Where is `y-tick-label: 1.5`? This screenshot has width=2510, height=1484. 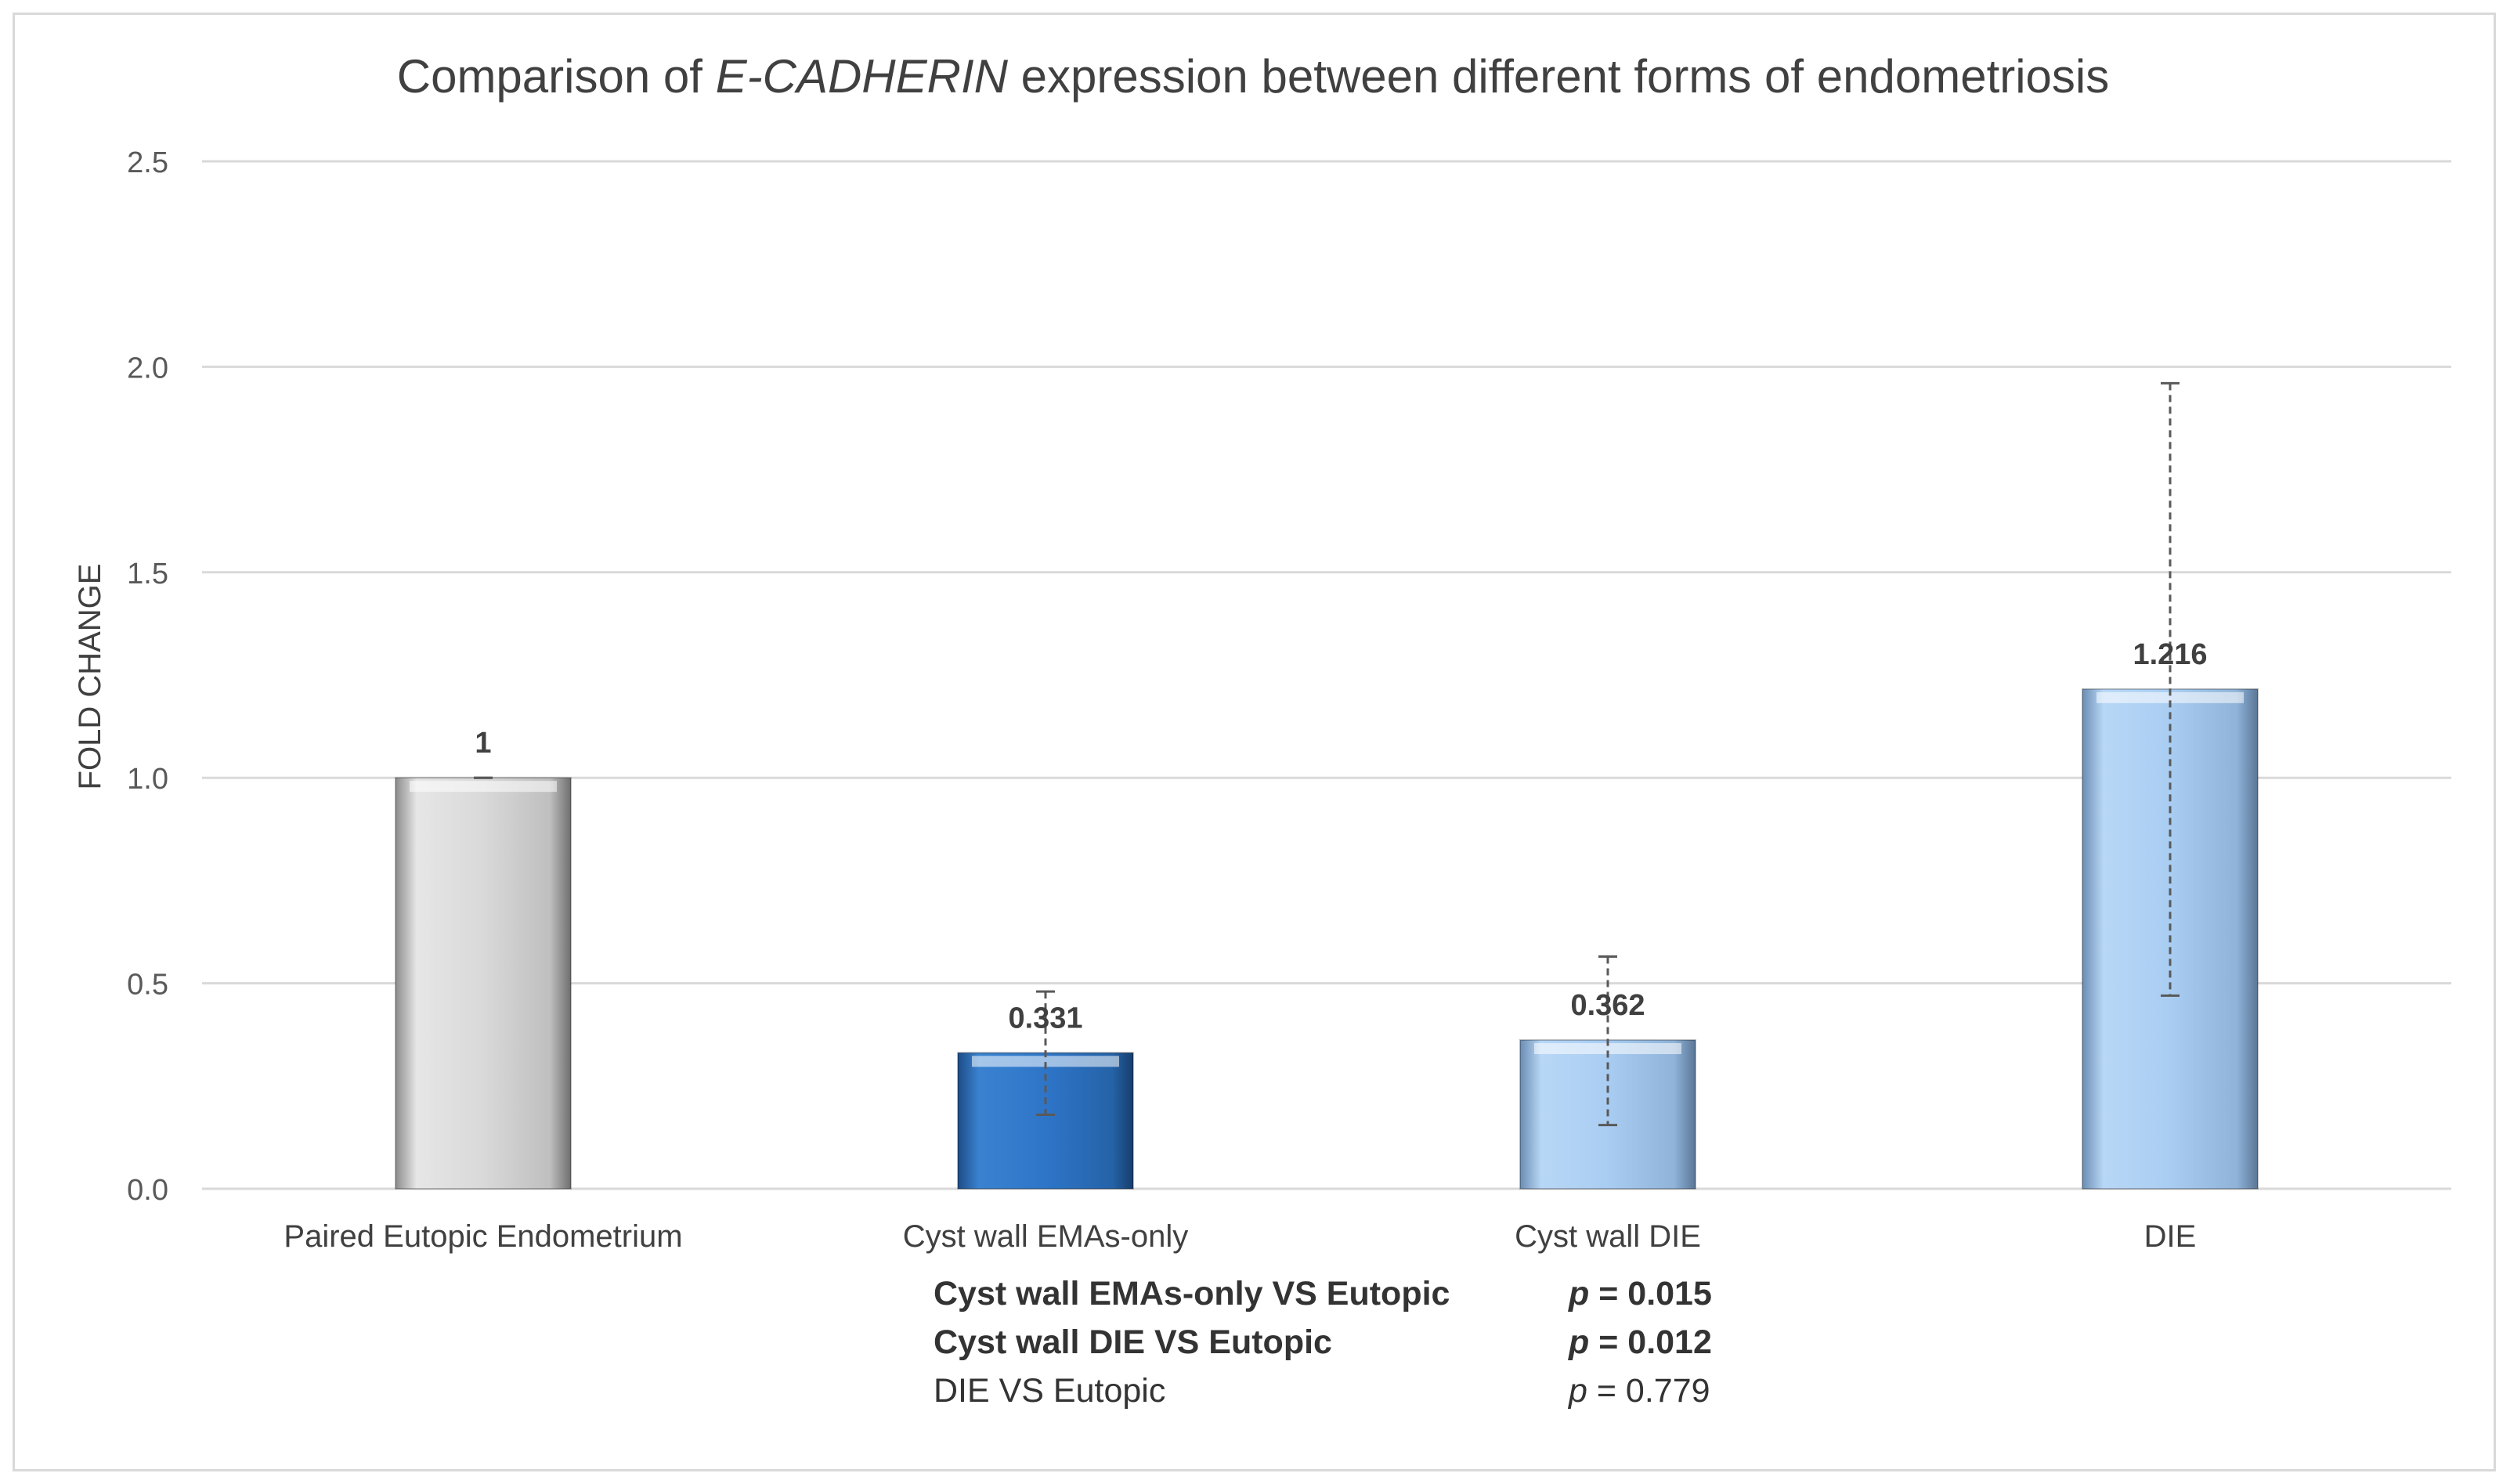 y-tick-label: 1.5 is located at coordinates (147, 574).